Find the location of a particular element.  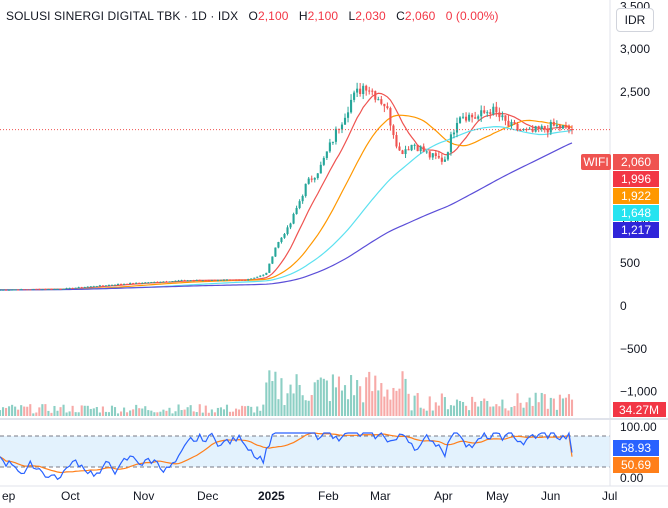

time-axis-label: Apr is located at coordinates (443, 496).